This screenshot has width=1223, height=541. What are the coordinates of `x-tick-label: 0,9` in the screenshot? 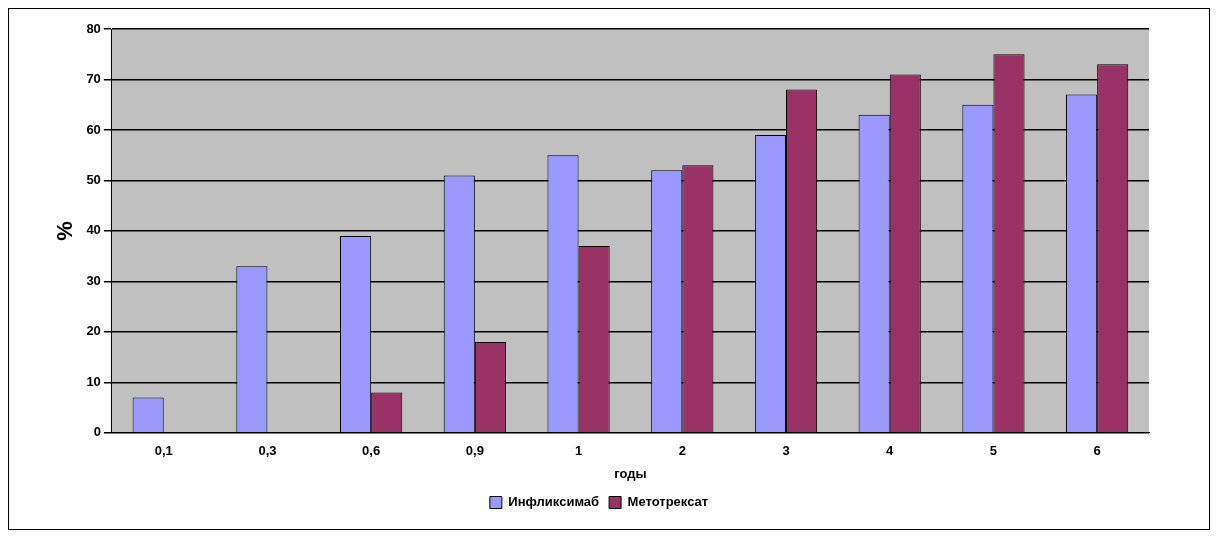 It's located at (474, 451).